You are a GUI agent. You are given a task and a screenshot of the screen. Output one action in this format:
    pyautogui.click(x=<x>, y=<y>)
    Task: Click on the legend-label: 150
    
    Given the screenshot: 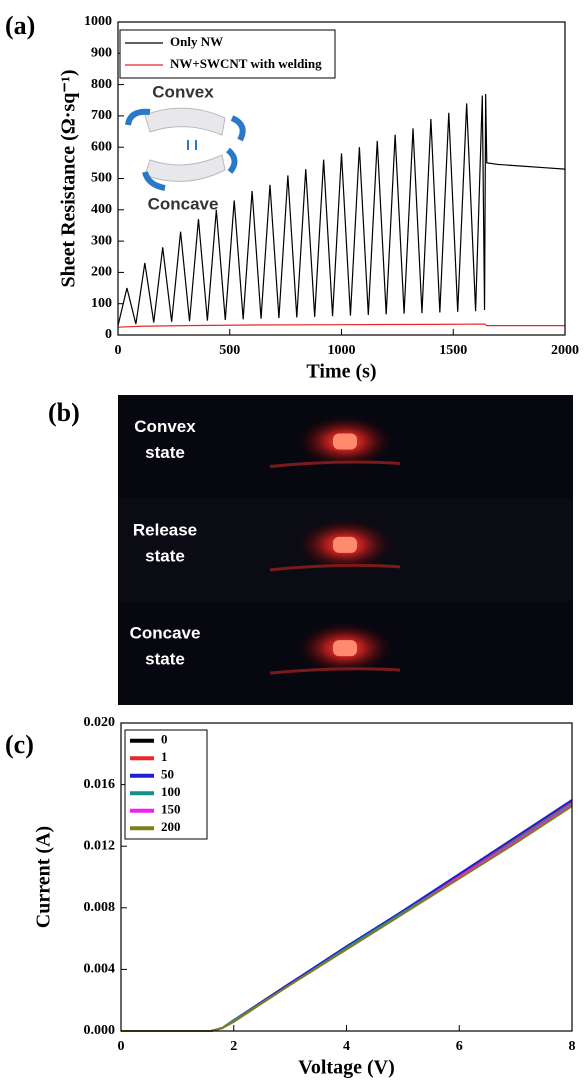 What is the action you would take?
    pyautogui.click(x=171, y=809)
    